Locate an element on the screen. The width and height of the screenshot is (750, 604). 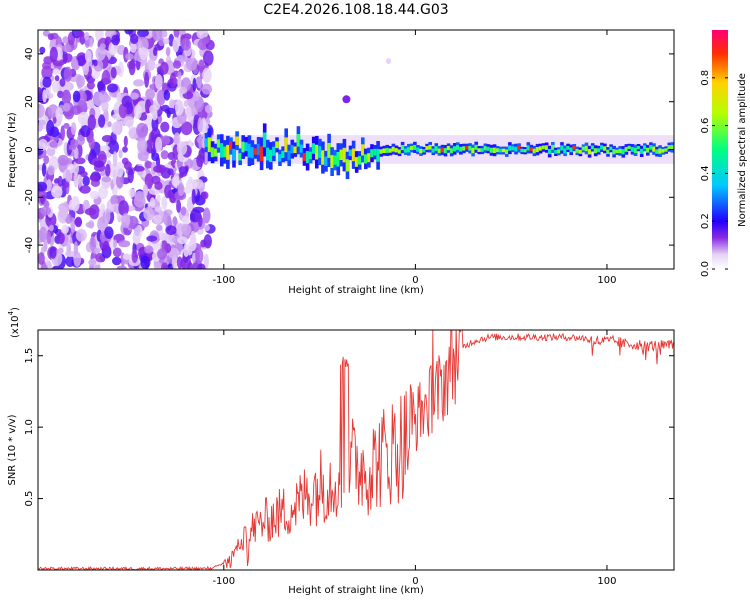
y-tick-label: 1.5 is located at coordinates (29, 356).